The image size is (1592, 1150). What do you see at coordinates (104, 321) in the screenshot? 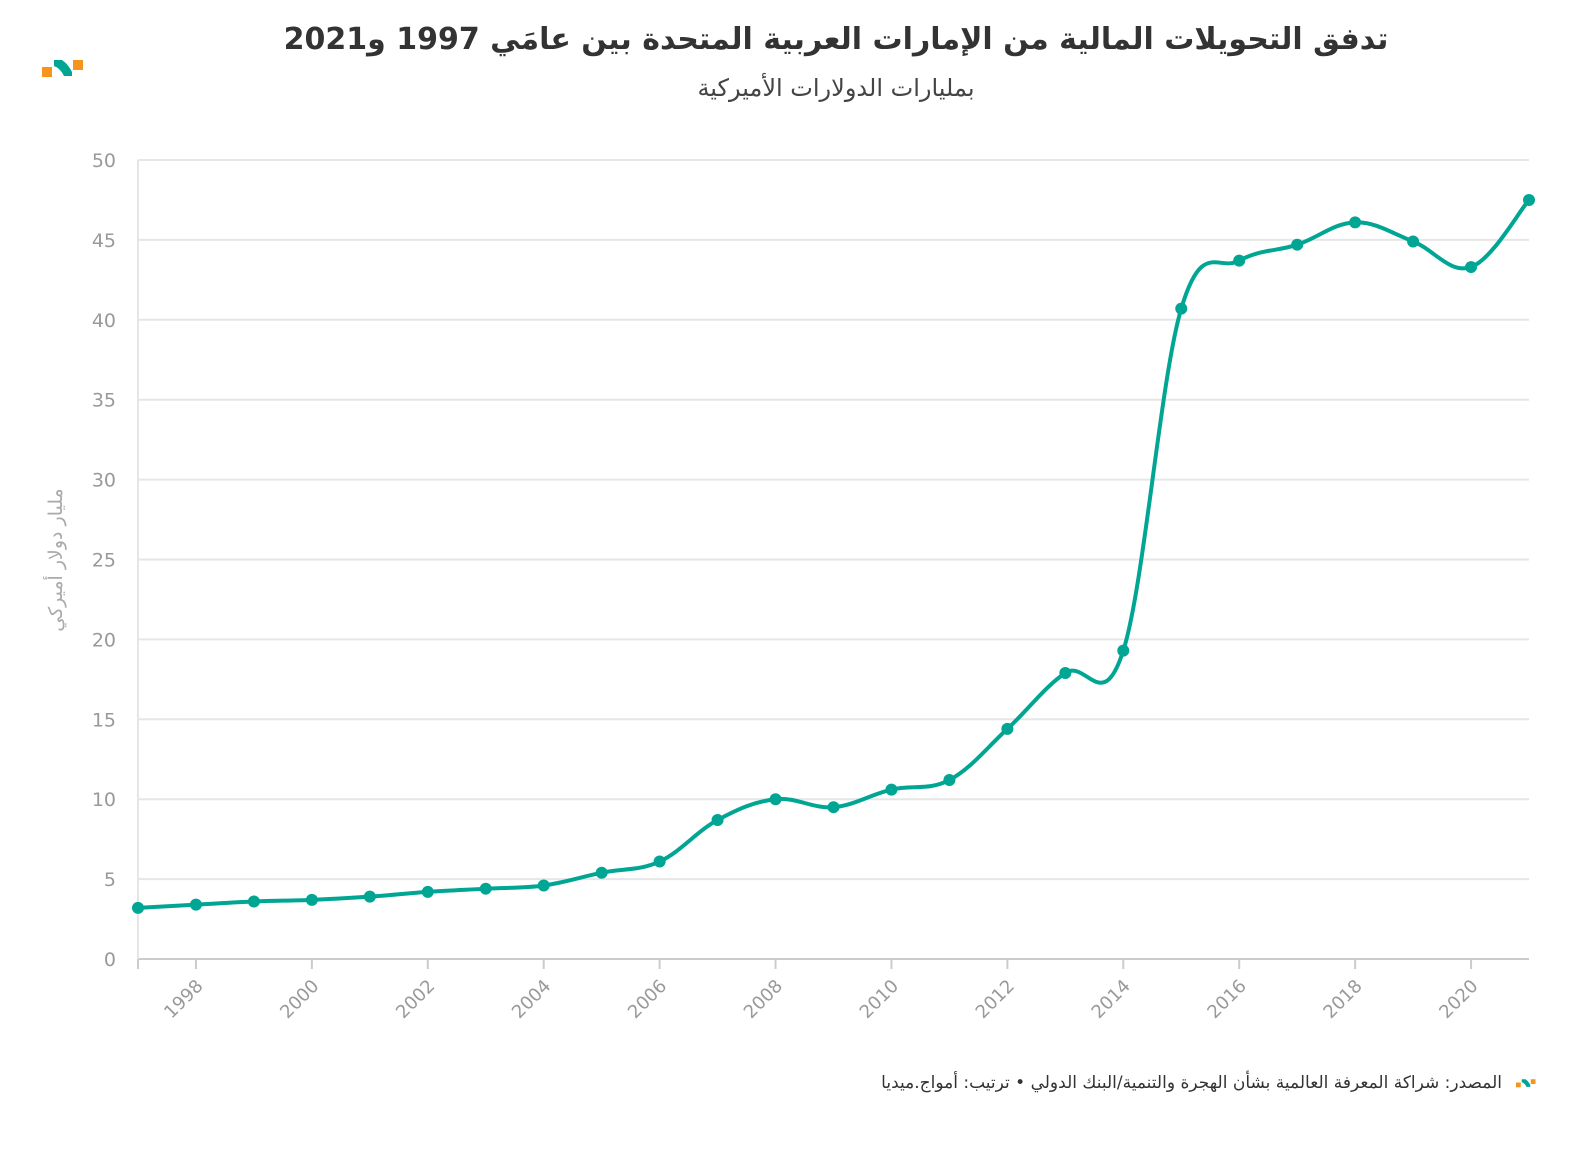
I see `y-tick-label: 40` at bounding box center [104, 321].